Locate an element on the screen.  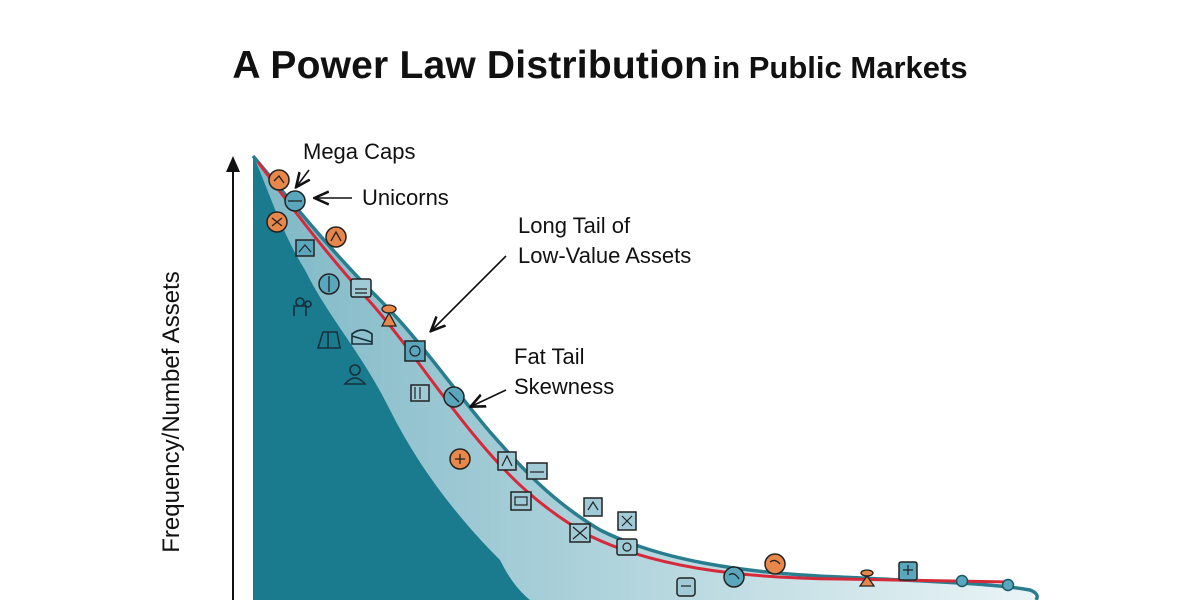
outline-markers is located at coordinates (333, 341).